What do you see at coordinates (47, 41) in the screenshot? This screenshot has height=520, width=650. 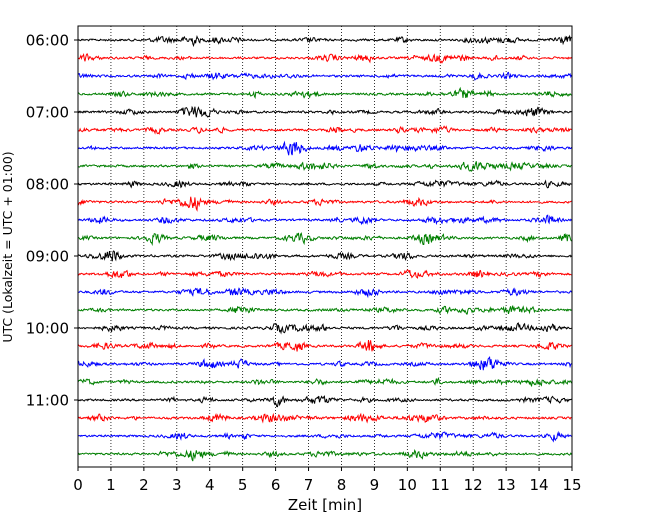 I see `y-tick-label: 06:00` at bounding box center [47, 41].